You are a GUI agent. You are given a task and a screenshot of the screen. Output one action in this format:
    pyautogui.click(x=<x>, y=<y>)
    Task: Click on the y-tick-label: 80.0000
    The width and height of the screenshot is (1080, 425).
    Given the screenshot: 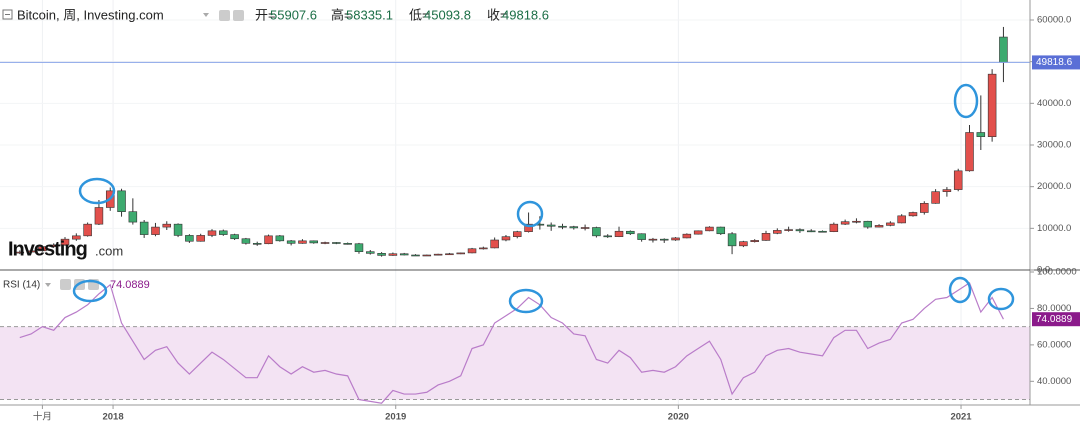 What is the action you would take?
    pyautogui.click(x=1054, y=308)
    